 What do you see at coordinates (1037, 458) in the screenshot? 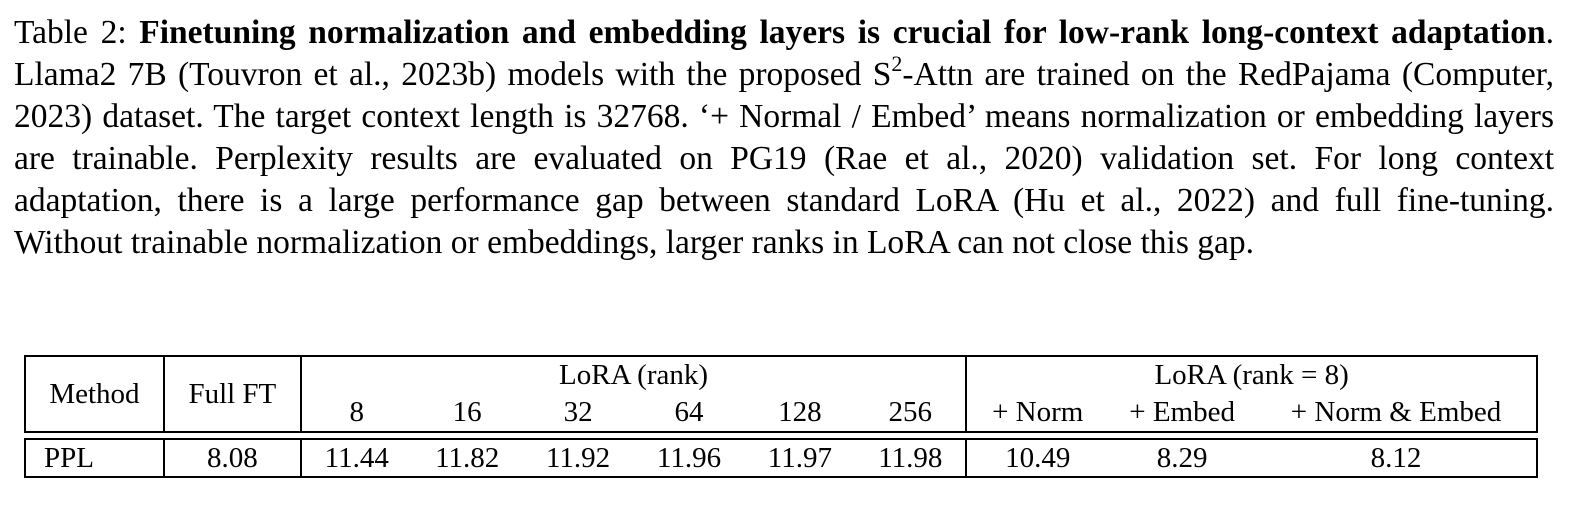
I see `cell-variant-value: 10.49` at bounding box center [1037, 458].